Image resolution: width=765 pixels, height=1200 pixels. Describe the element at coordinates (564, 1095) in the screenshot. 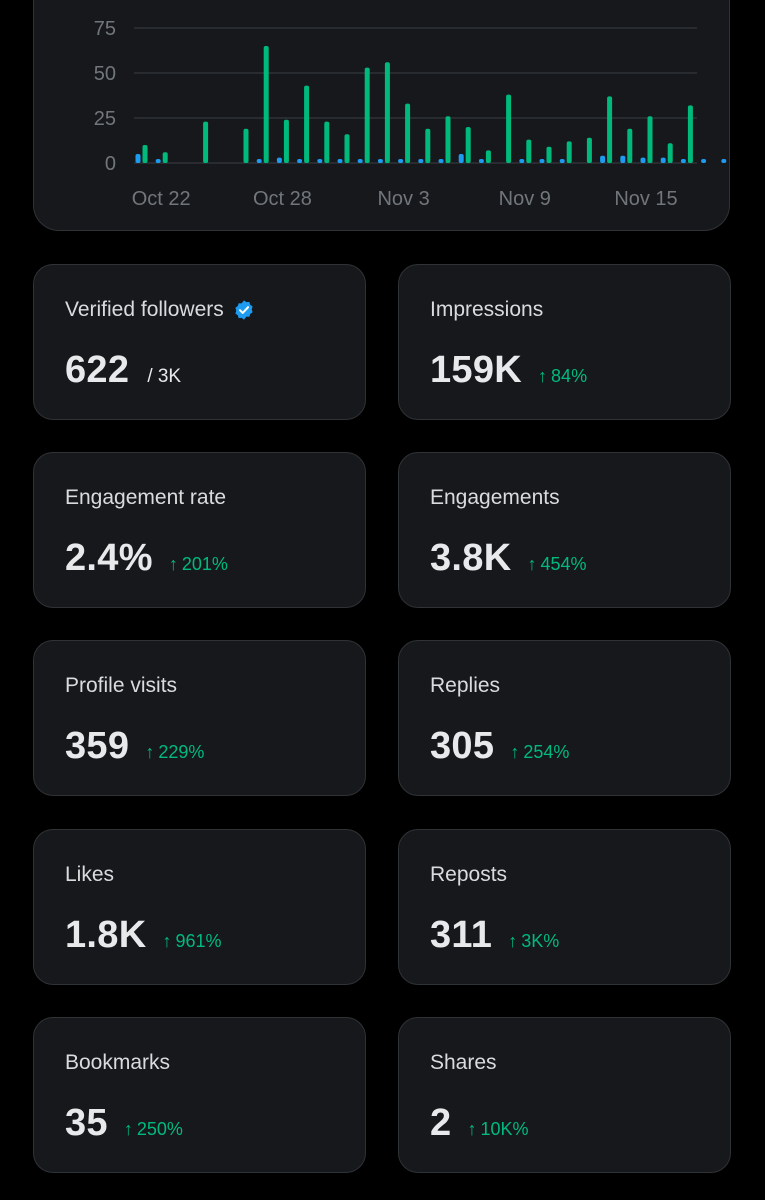

I see `stat-card: Shares 2 ↑ 10K%` at that location.